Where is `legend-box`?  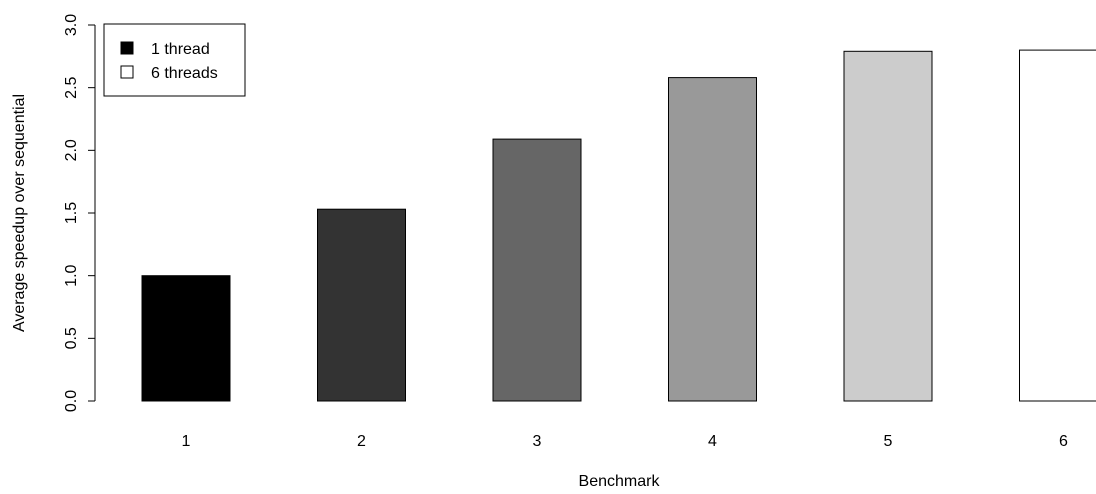 legend-box is located at coordinates (174, 60).